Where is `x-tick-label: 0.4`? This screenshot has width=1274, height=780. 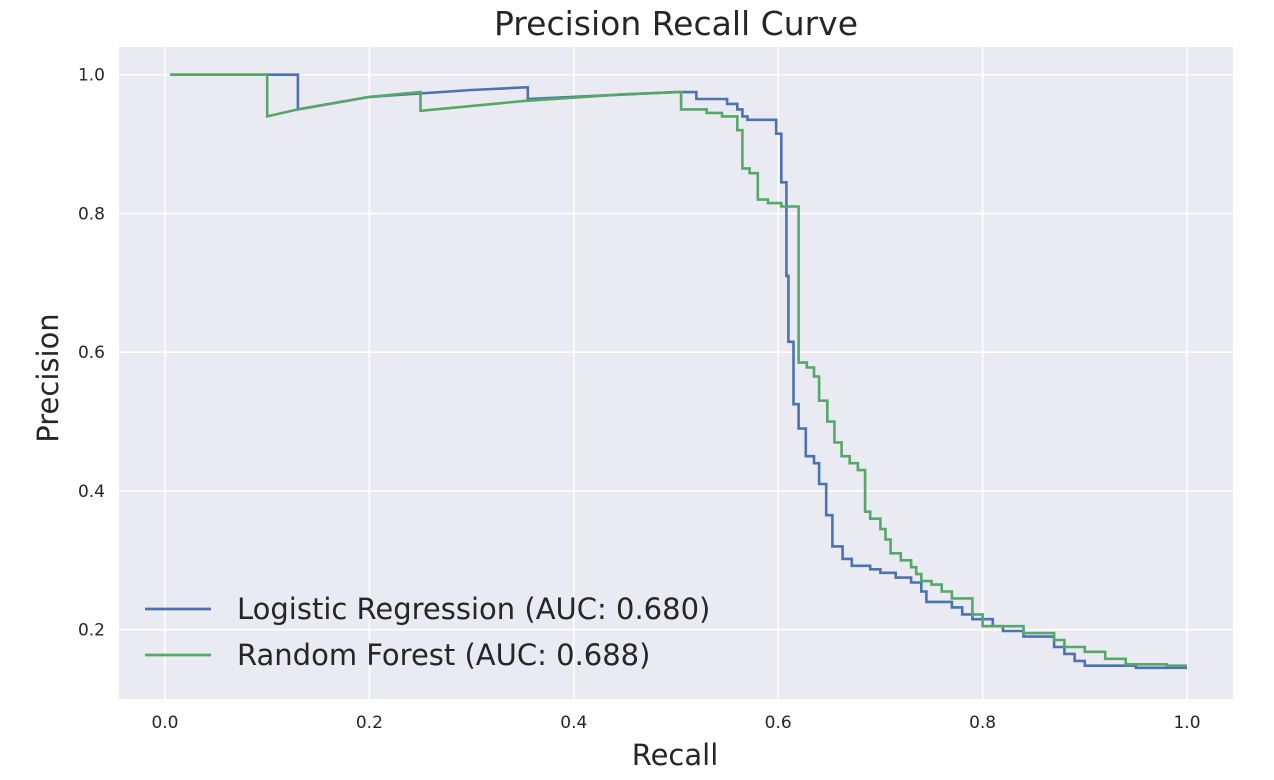 x-tick-label: 0.4 is located at coordinates (573, 723).